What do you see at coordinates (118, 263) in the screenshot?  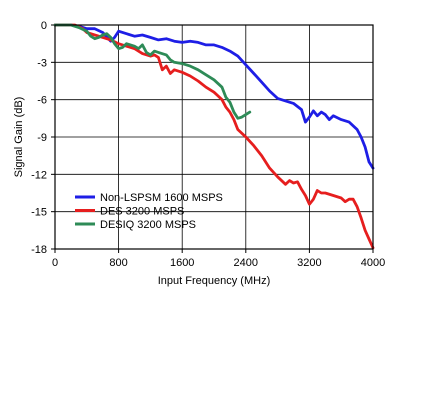 I see `x-tick-label: 800` at bounding box center [118, 263].